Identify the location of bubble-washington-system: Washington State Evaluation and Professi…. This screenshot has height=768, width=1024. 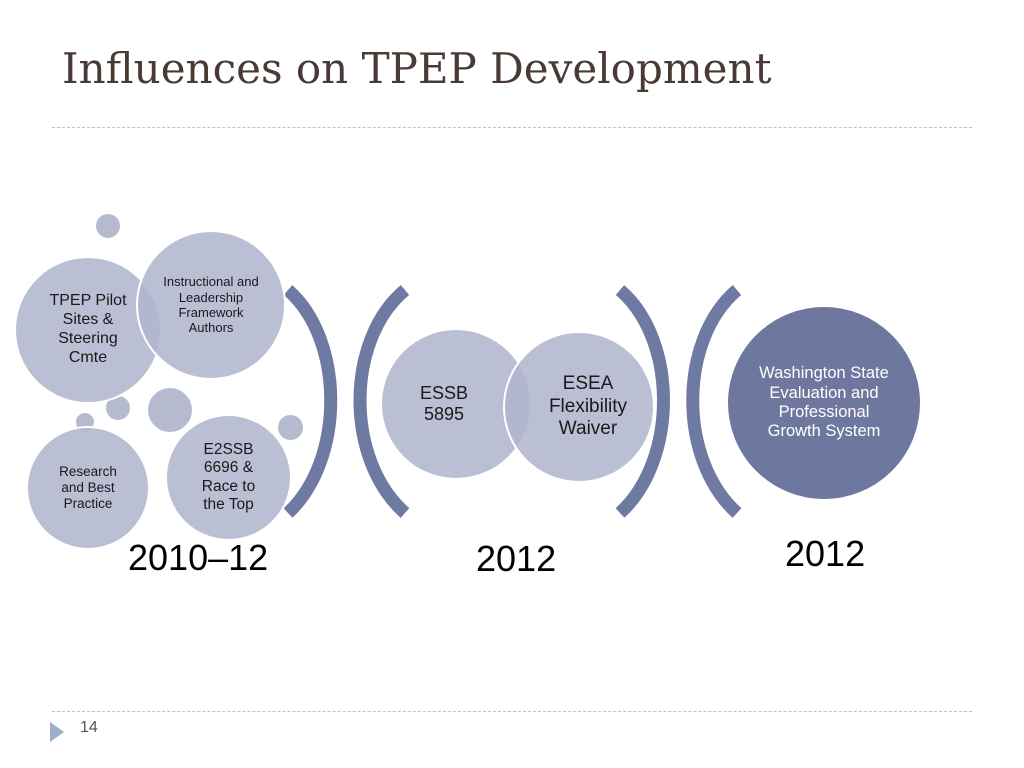
(824, 403).